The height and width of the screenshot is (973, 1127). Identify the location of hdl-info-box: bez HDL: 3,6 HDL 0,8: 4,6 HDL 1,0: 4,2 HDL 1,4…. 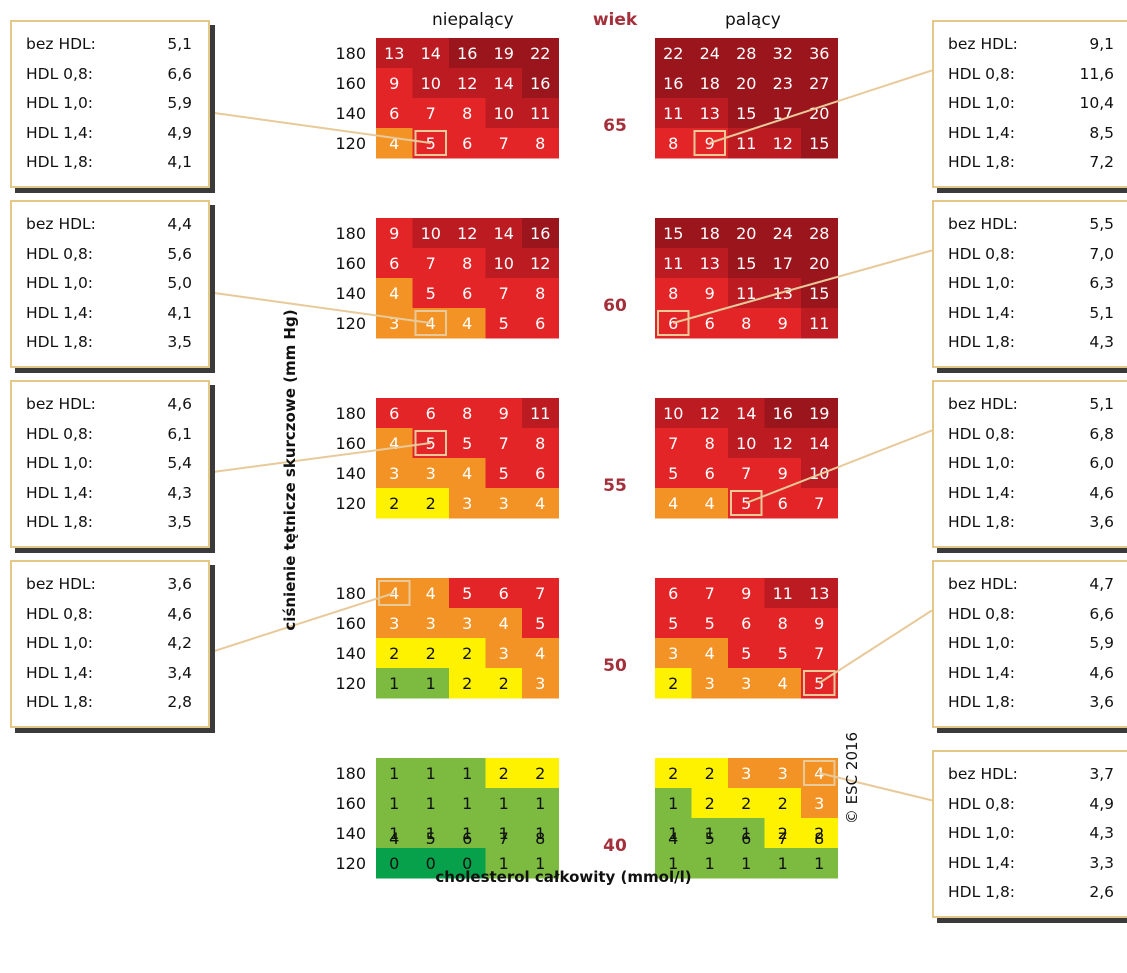
(110, 644).